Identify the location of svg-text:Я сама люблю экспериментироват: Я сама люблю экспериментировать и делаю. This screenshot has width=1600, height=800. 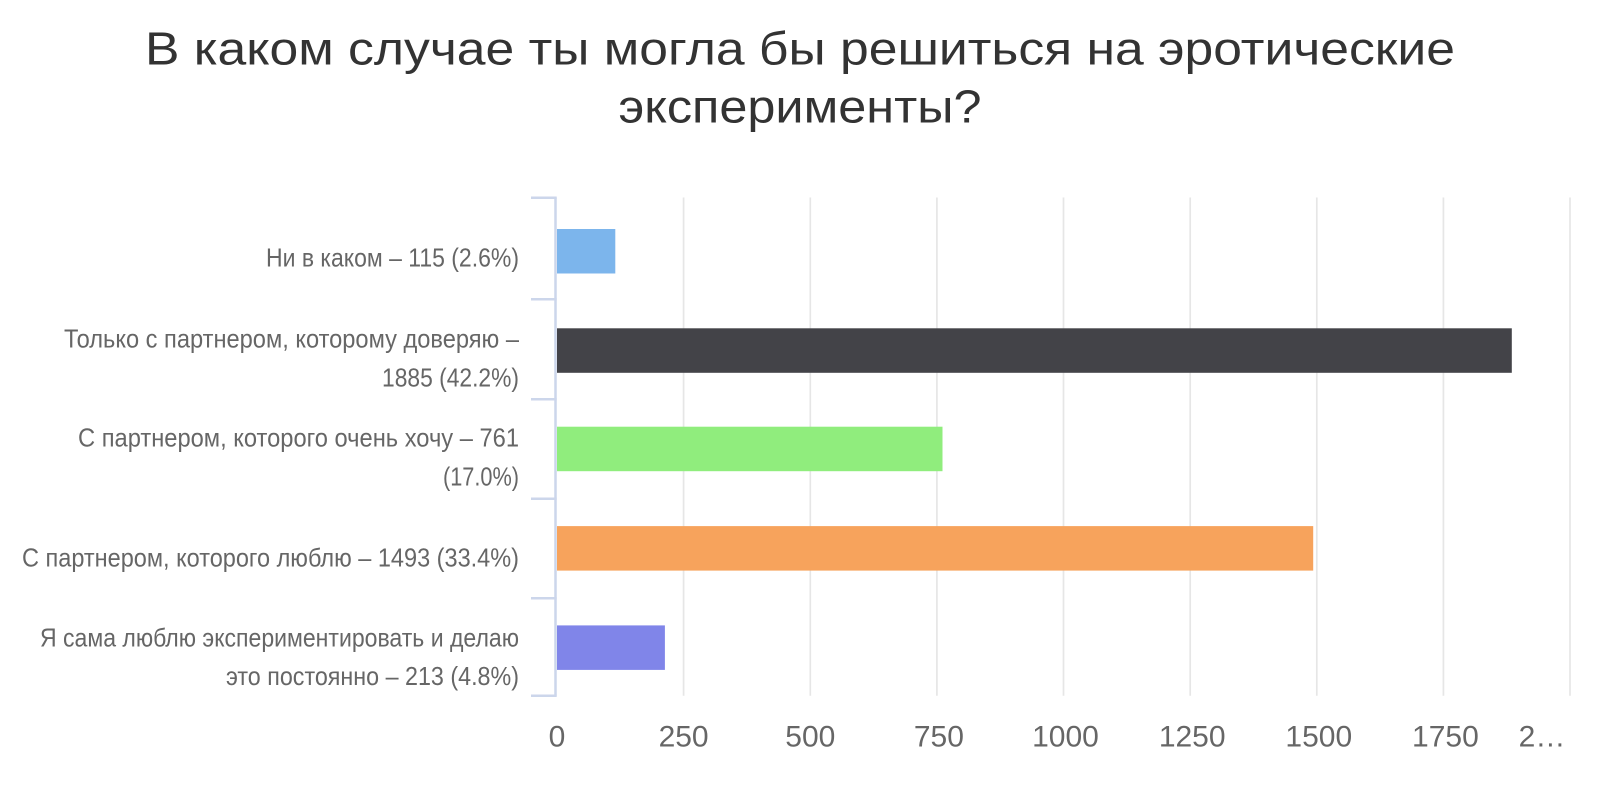
(279, 637).